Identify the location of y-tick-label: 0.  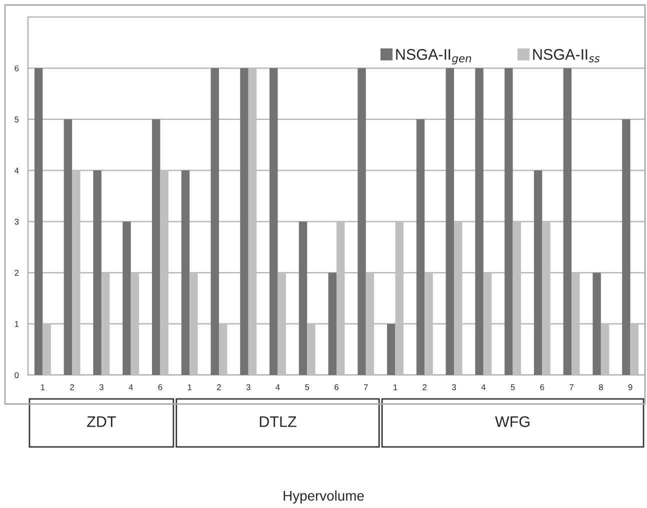
(16, 375).